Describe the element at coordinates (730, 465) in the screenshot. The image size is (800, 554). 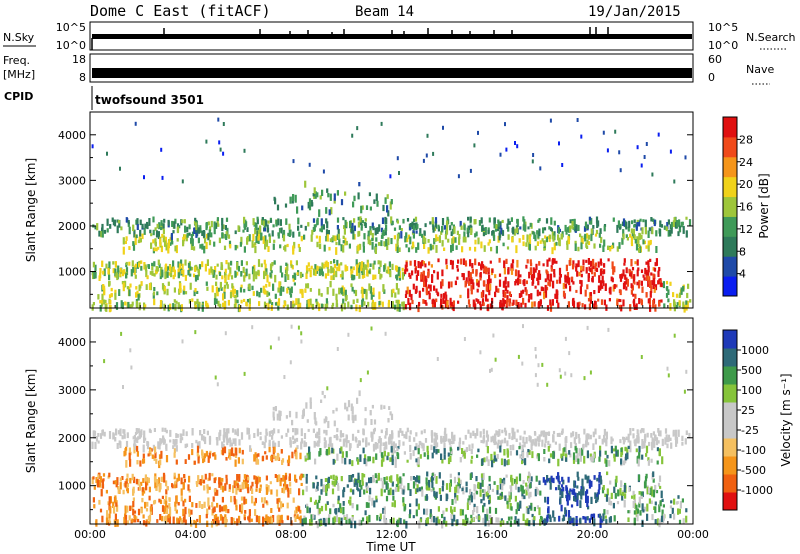
I see `velocity-colorbar-swatch` at that location.